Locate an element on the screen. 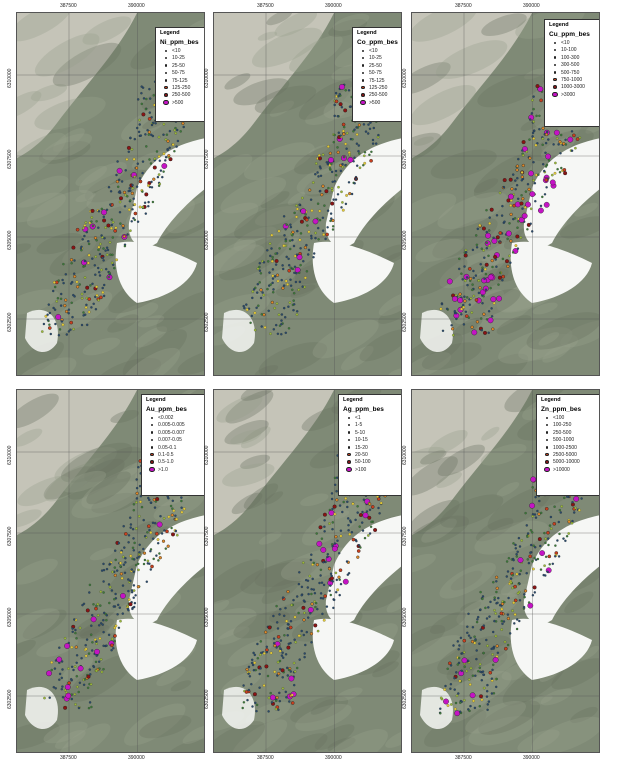 This screenshot has width=619, height=771. legend-class-label: 0.005-0.007 is located at coordinates (171, 432).